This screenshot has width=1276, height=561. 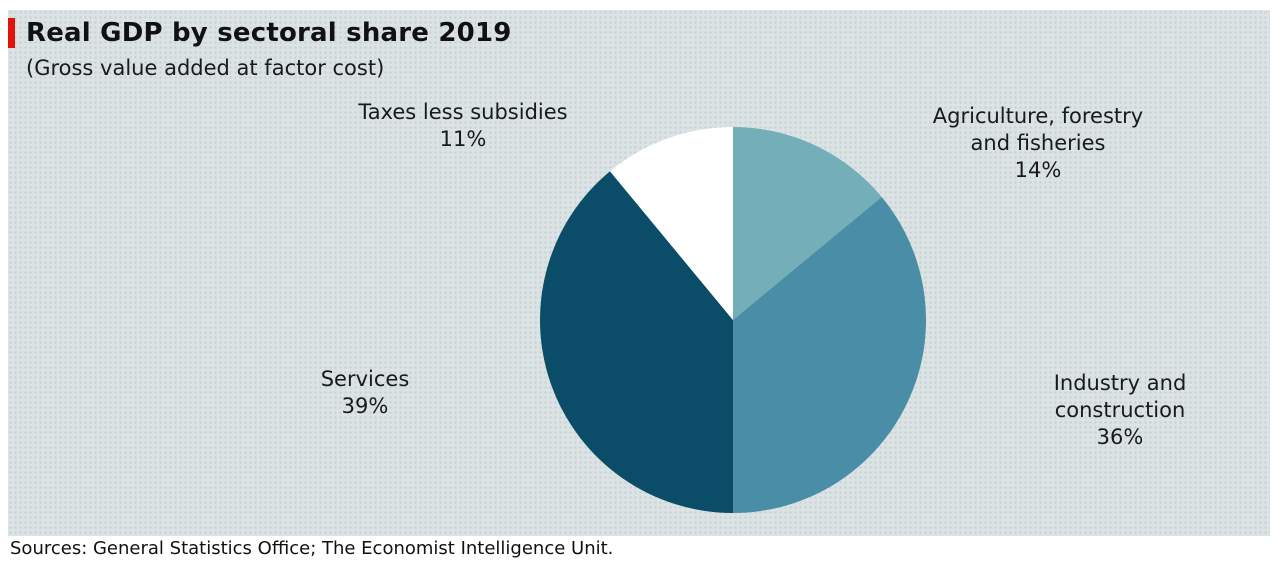 What do you see at coordinates (829, 355) in the screenshot?
I see `pie-slice-industry` at bounding box center [829, 355].